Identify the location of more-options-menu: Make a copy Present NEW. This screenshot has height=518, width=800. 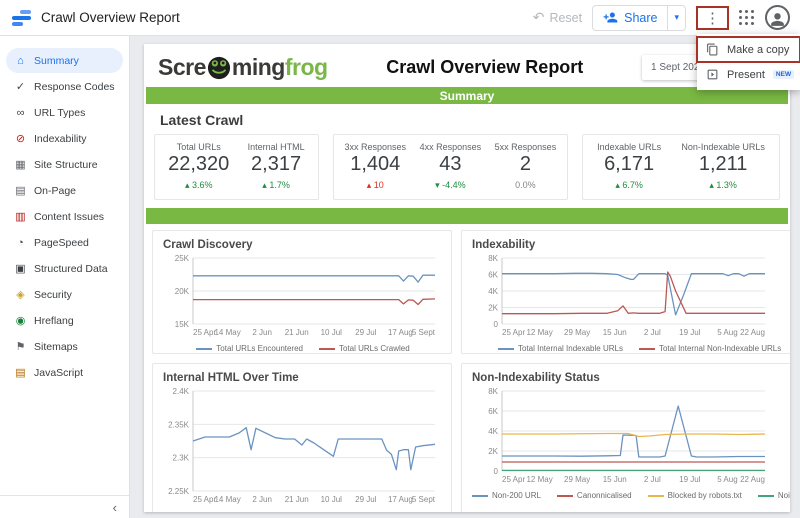
(748, 62).